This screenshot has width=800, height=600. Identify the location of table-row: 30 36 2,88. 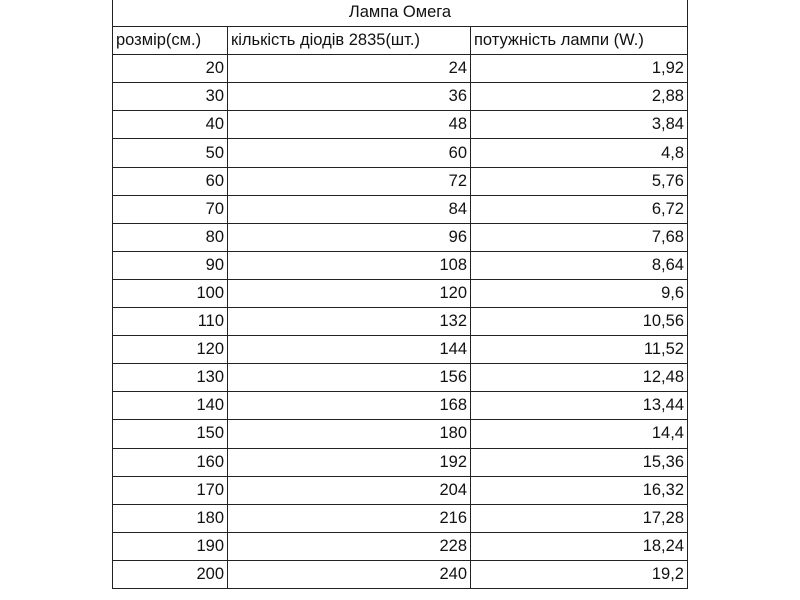
(400, 97).